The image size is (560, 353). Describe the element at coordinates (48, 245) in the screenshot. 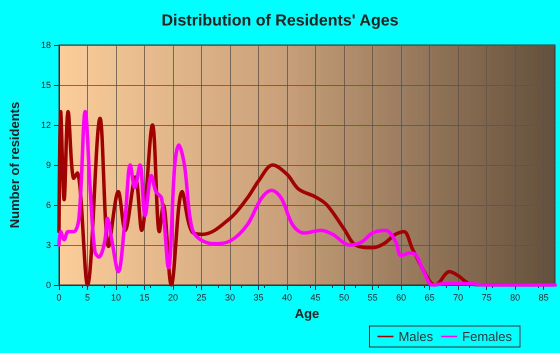

I see `y-tick-label: 3` at that location.